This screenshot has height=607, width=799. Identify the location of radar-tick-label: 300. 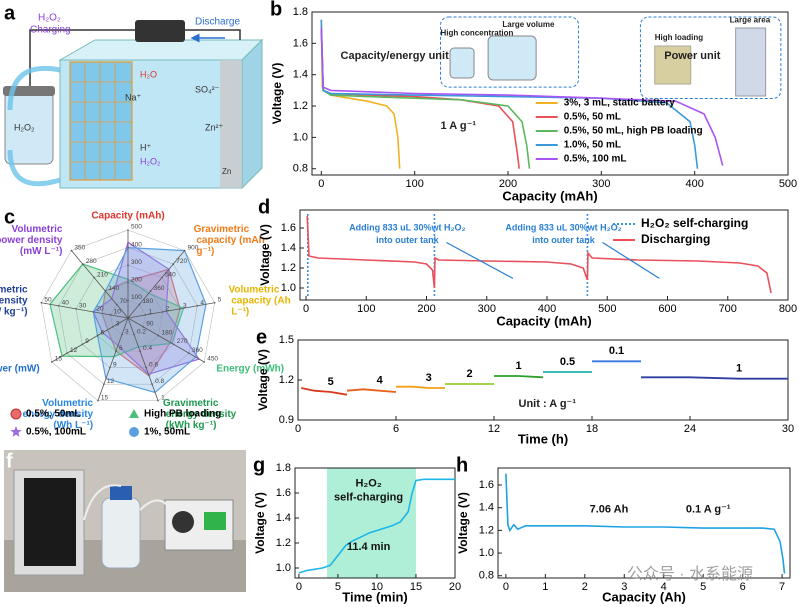
(136, 262).